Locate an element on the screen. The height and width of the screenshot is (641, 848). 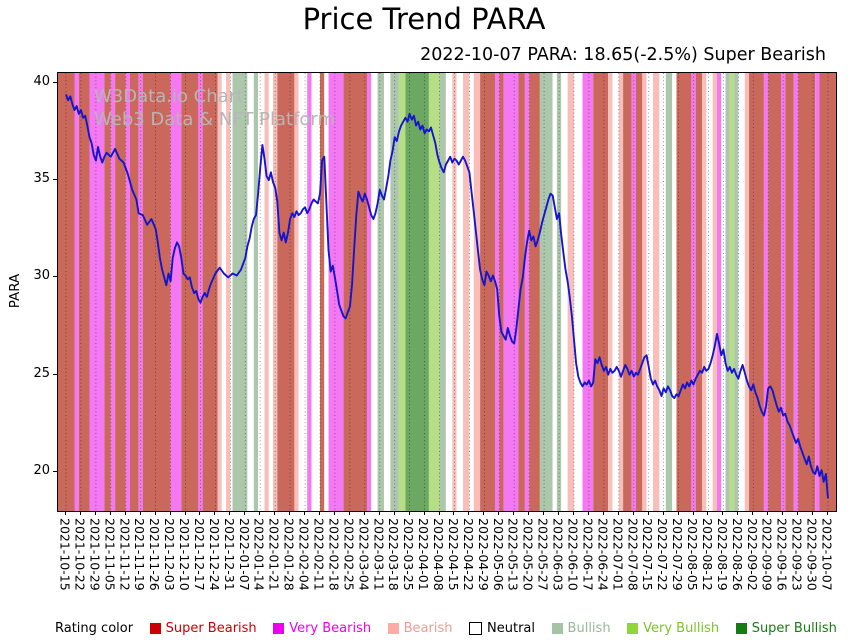
x-tick-label: 2022-09-16 is located at coordinates (782, 554).